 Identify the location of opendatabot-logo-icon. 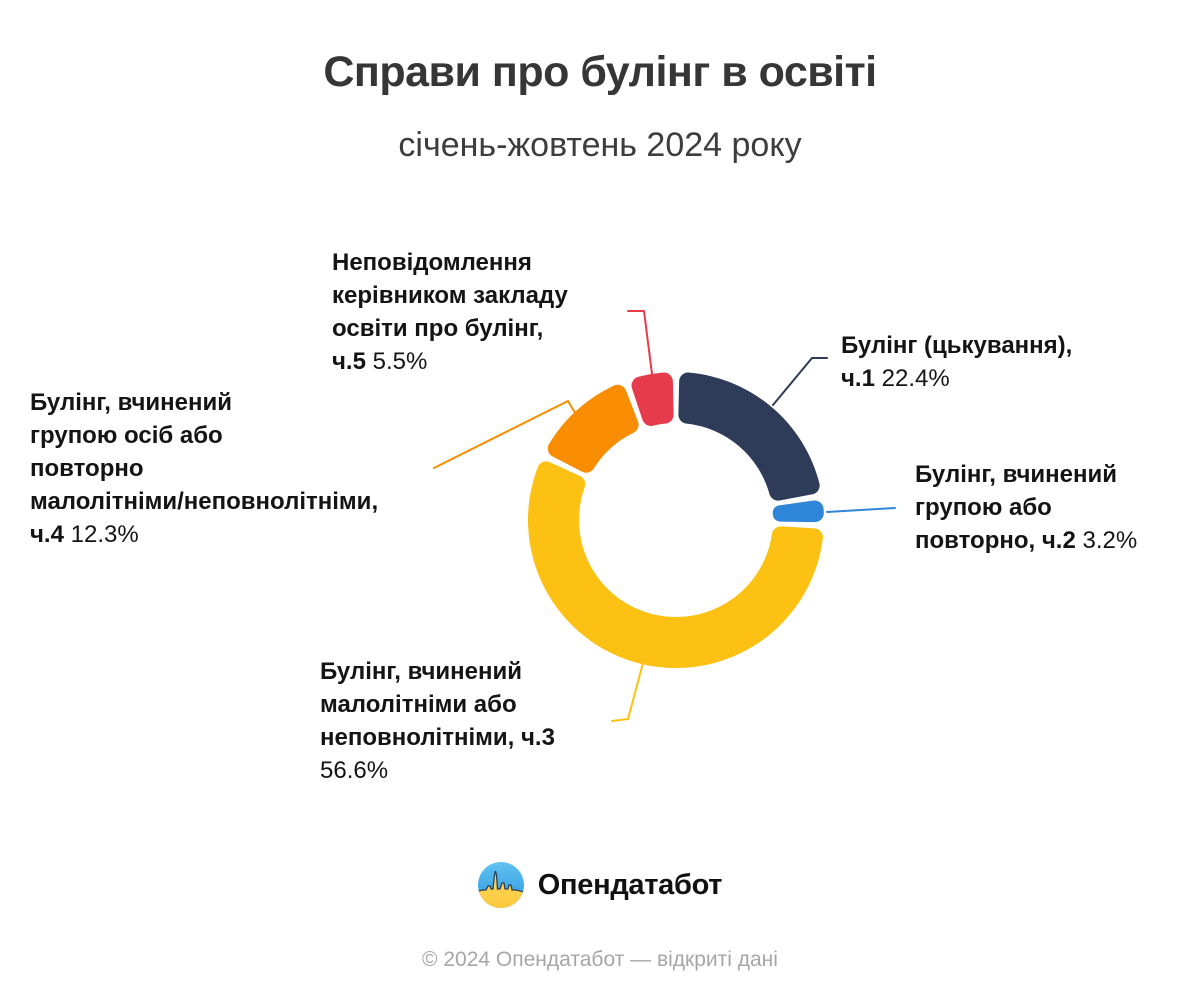
(500, 885).